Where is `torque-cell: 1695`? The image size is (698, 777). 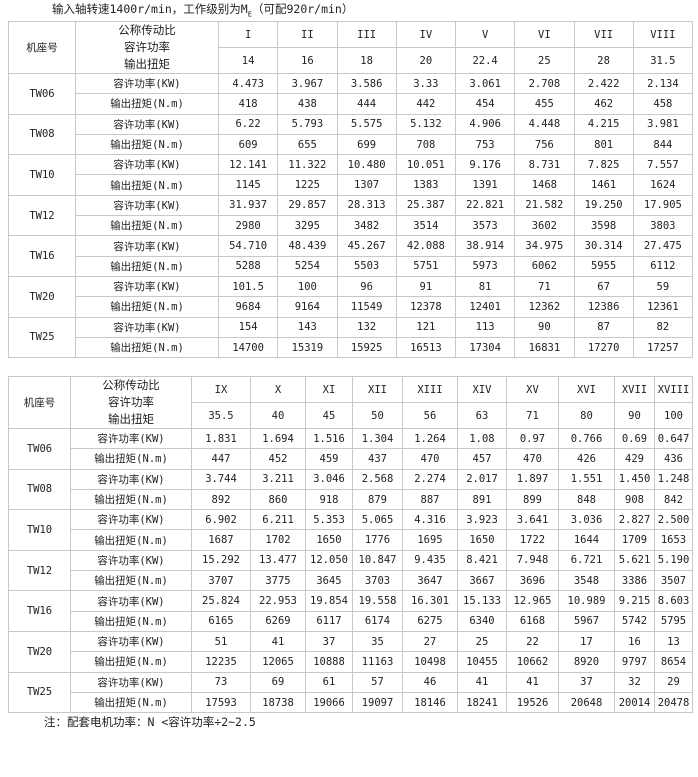
torque-cell: 1695 is located at coordinates (430, 540).